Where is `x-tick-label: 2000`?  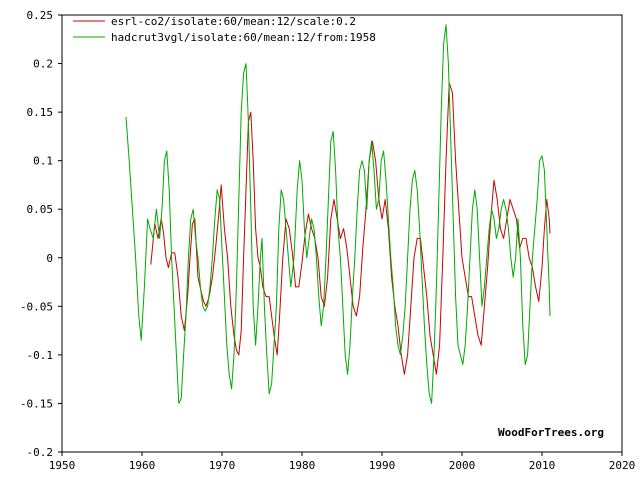 x-tick-label: 2000 is located at coordinates (462, 465).